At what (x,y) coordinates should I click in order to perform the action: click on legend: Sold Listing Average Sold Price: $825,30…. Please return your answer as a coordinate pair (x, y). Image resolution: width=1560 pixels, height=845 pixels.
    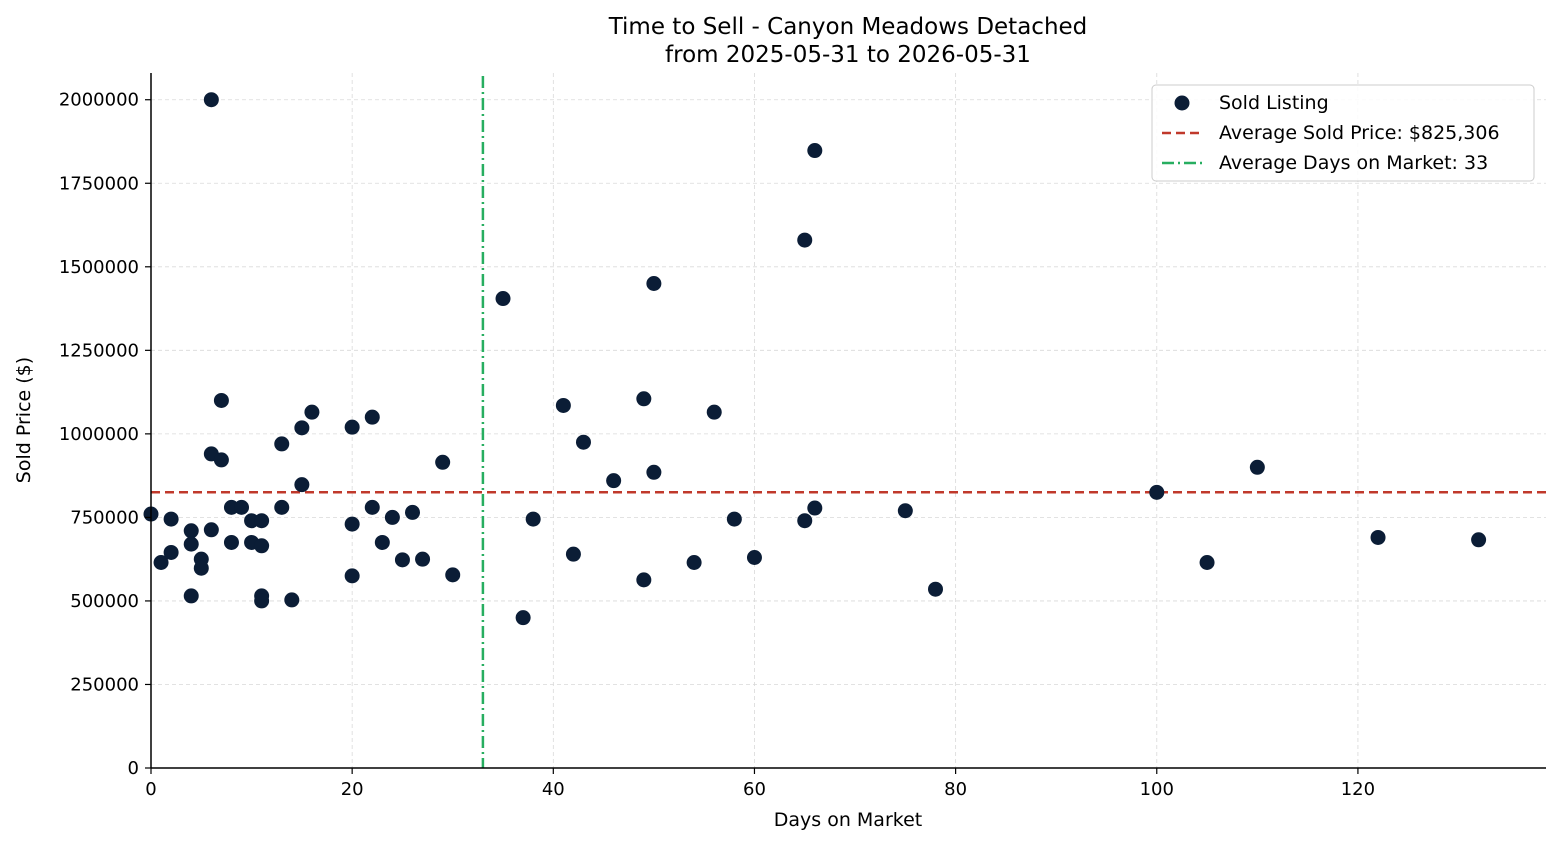
    Looking at the image, I should click on (1343, 133).